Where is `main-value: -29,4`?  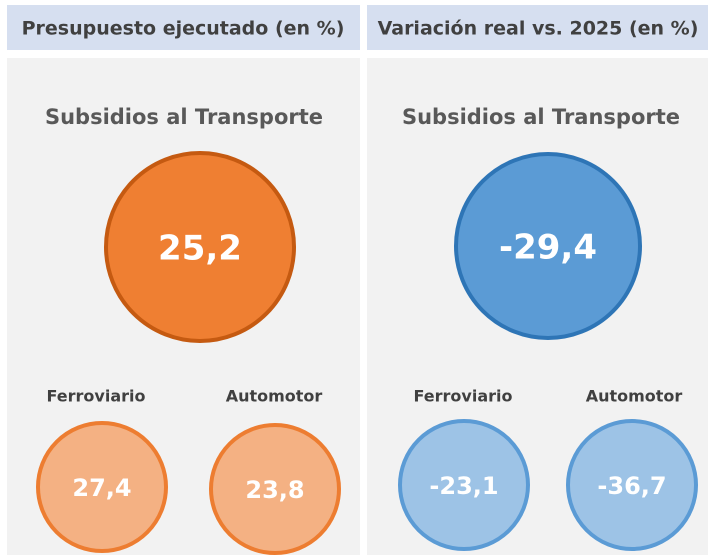 main-value: -29,4 is located at coordinates (548, 248).